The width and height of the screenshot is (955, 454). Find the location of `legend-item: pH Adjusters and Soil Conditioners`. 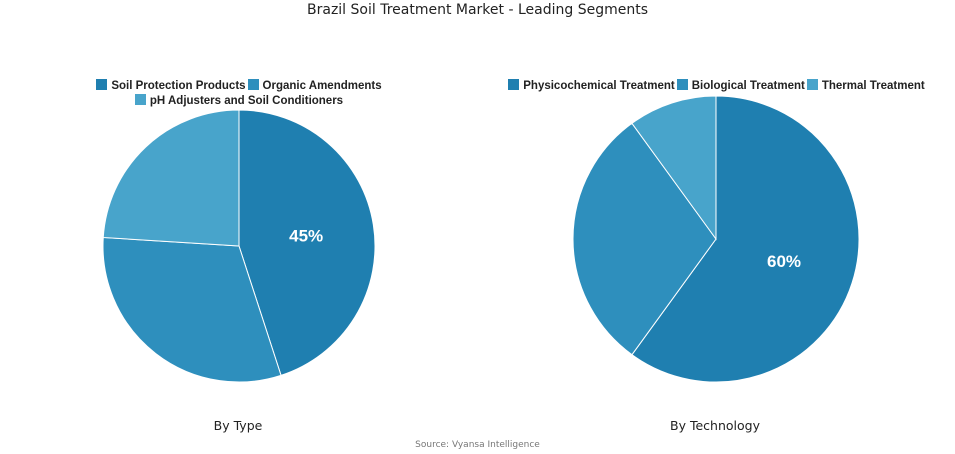

legend-item: pH Adjusters and Soil Conditioners is located at coordinates (239, 101).